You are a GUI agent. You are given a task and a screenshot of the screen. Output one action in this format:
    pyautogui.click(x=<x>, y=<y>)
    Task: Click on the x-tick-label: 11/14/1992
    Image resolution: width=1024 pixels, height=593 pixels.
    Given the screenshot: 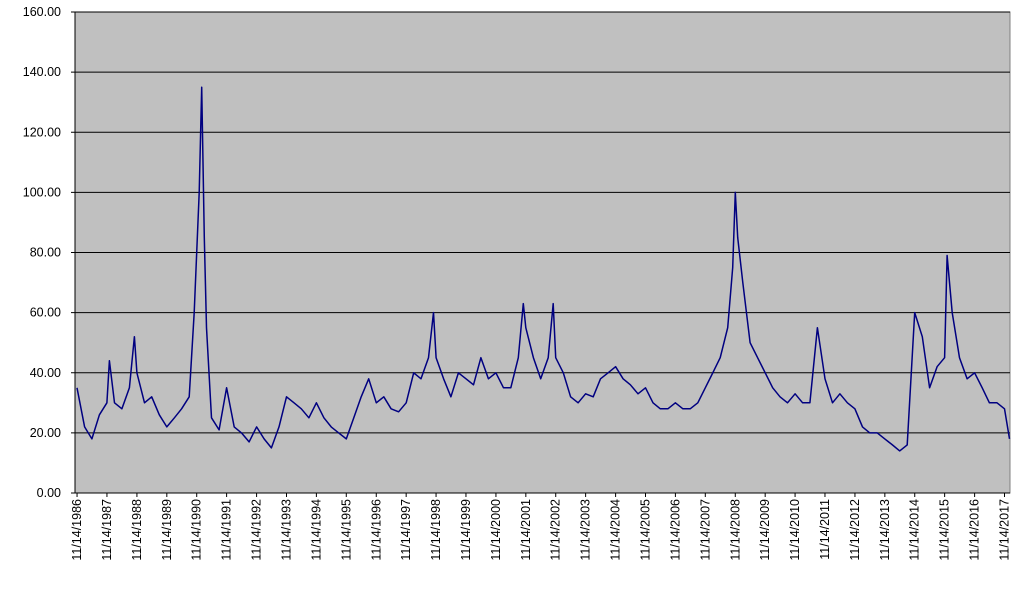 What is the action you would take?
    pyautogui.click(x=257, y=530)
    